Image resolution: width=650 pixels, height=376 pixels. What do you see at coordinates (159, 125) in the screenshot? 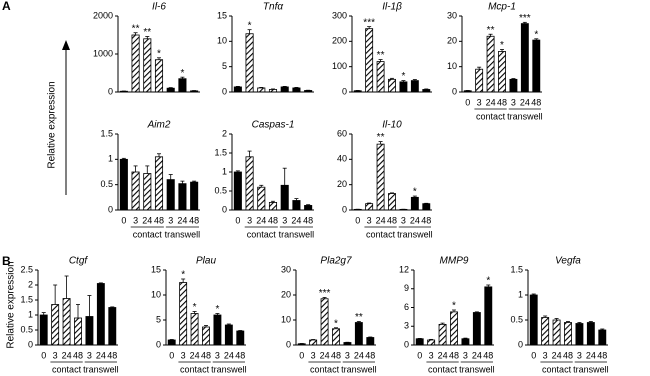
I see `chart-title: Aim2` at bounding box center [159, 125].